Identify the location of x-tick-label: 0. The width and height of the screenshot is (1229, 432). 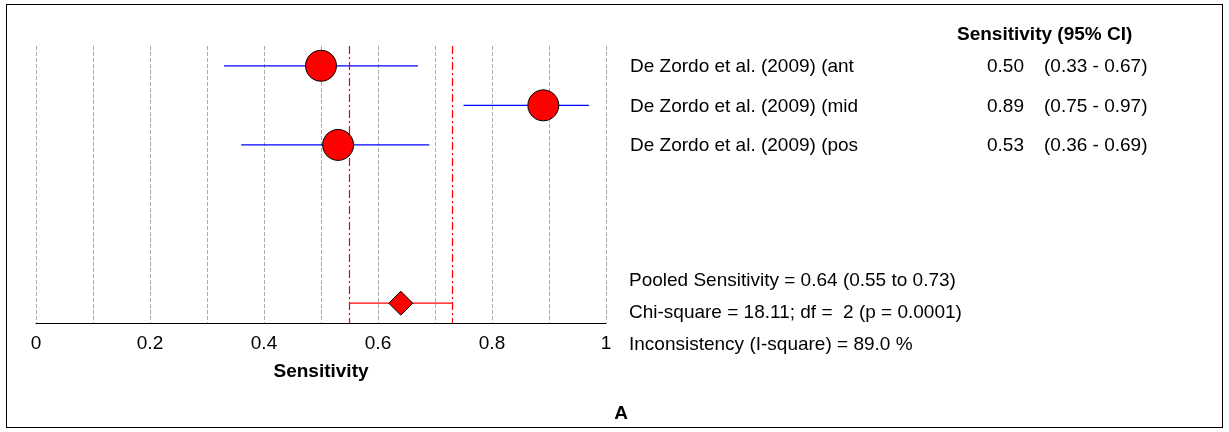
(36, 342).